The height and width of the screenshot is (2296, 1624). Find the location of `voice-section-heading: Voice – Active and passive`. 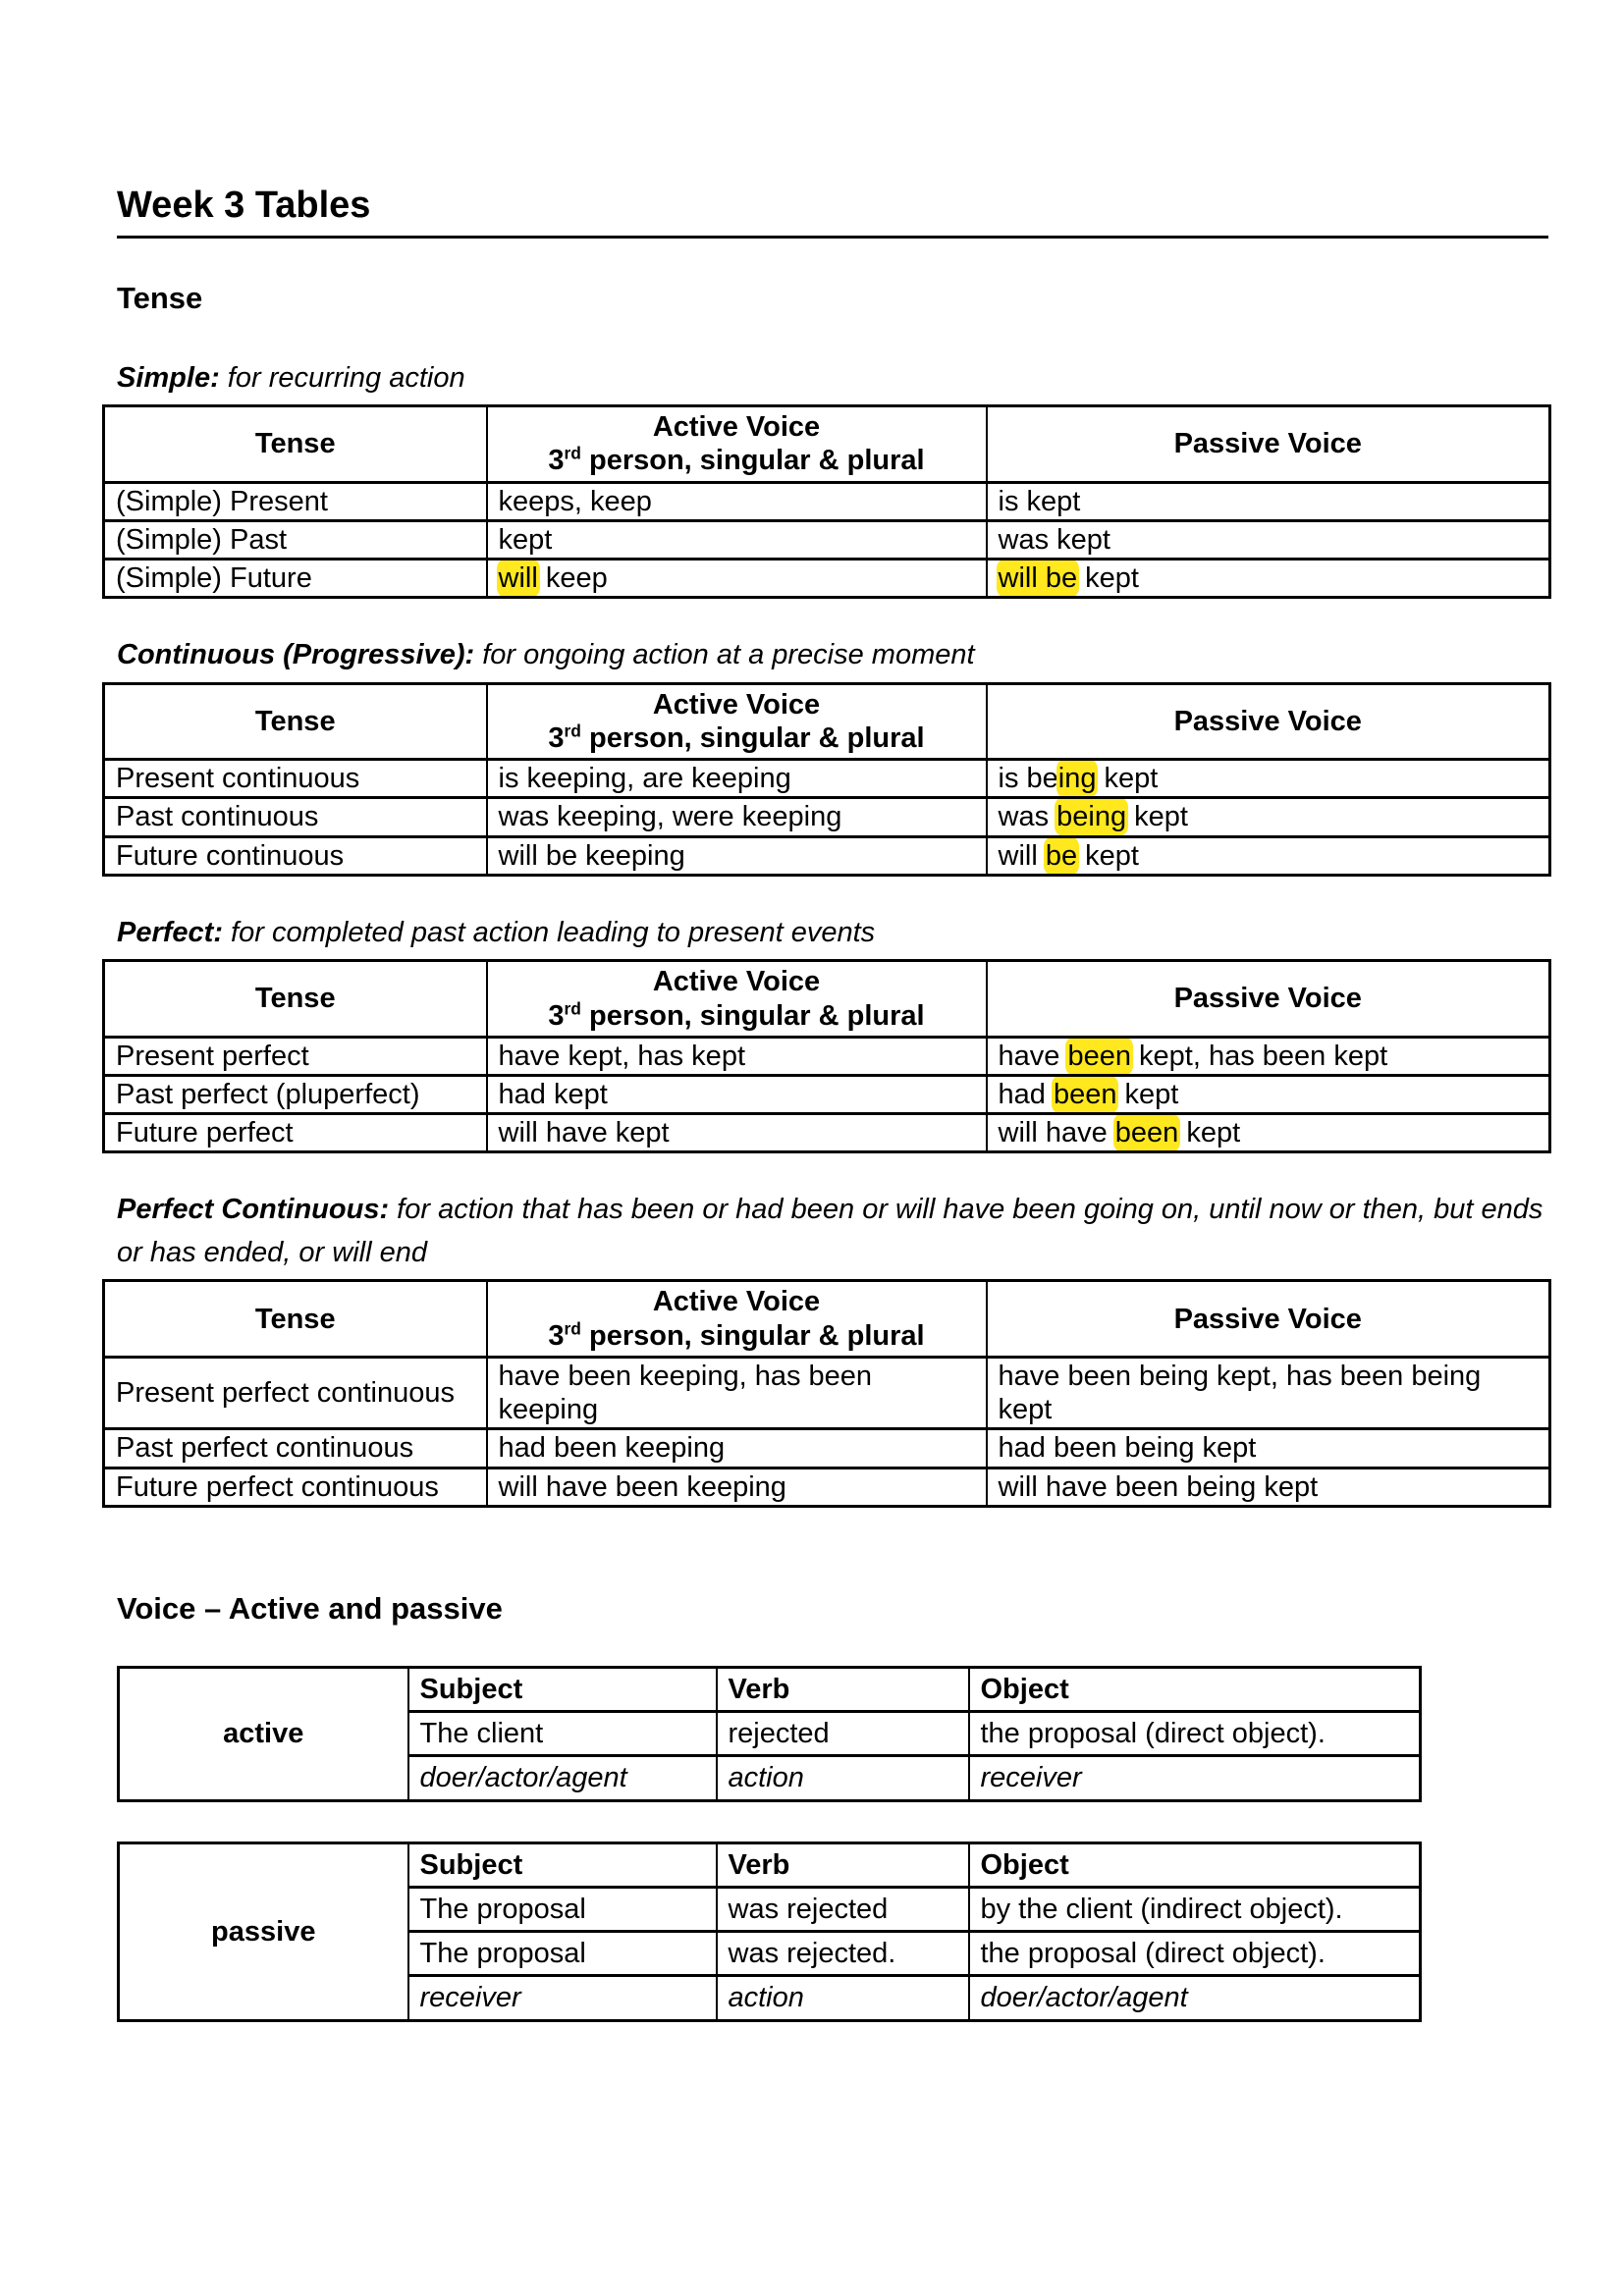

voice-section-heading: Voice – Active and passive is located at coordinates (310, 1608).